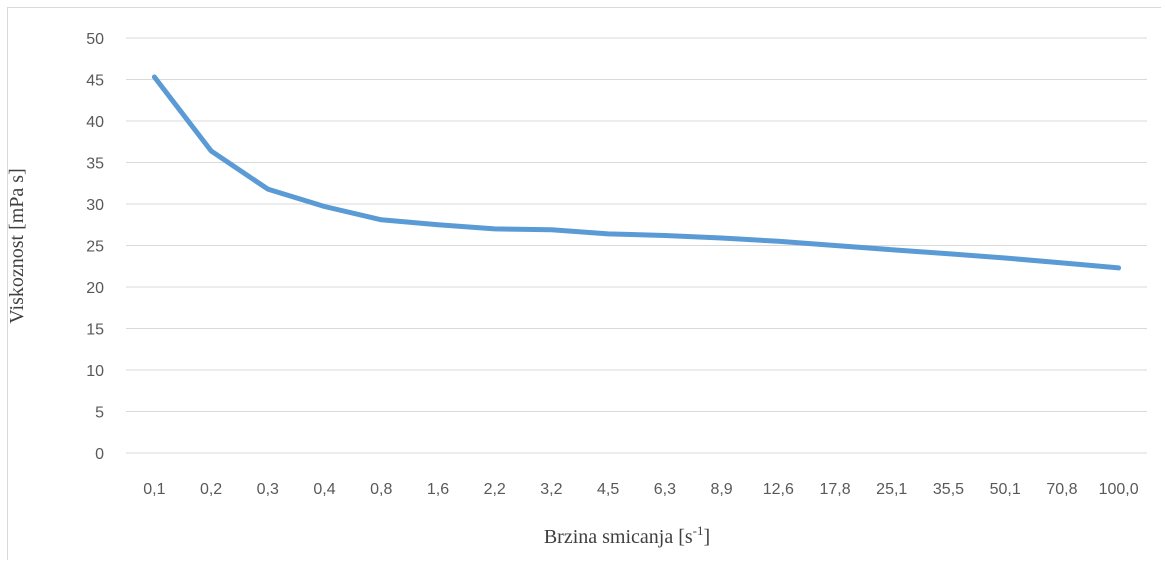 The width and height of the screenshot is (1165, 562). Describe the element at coordinates (721, 489) in the screenshot. I see `x-tick-label: 8,9` at that location.